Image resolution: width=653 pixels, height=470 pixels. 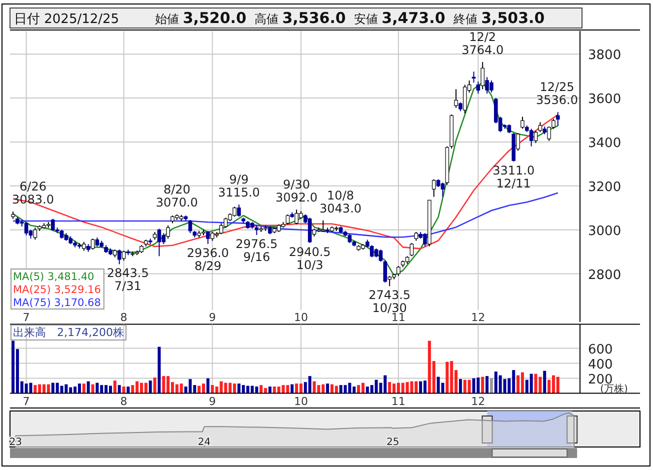 I want to click on annotation: 8/20 3070.0, so click(x=177, y=196).